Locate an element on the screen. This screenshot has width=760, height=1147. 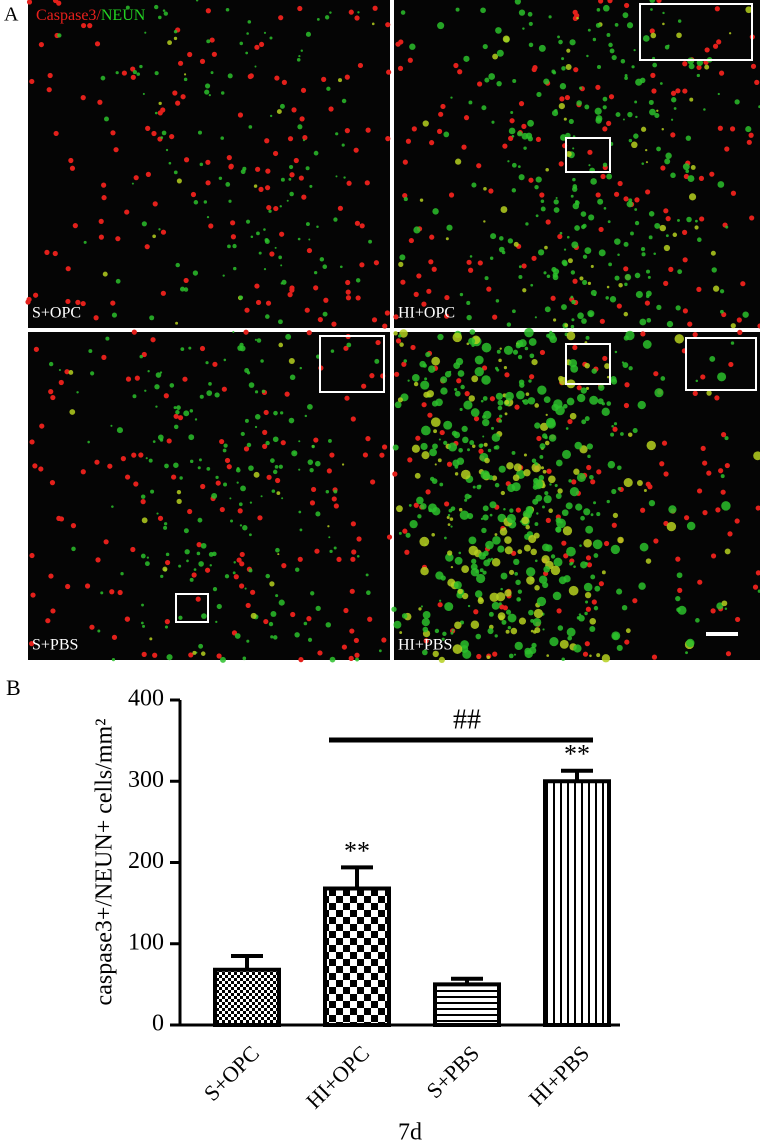
micrograph is located at coordinates (577, 164).